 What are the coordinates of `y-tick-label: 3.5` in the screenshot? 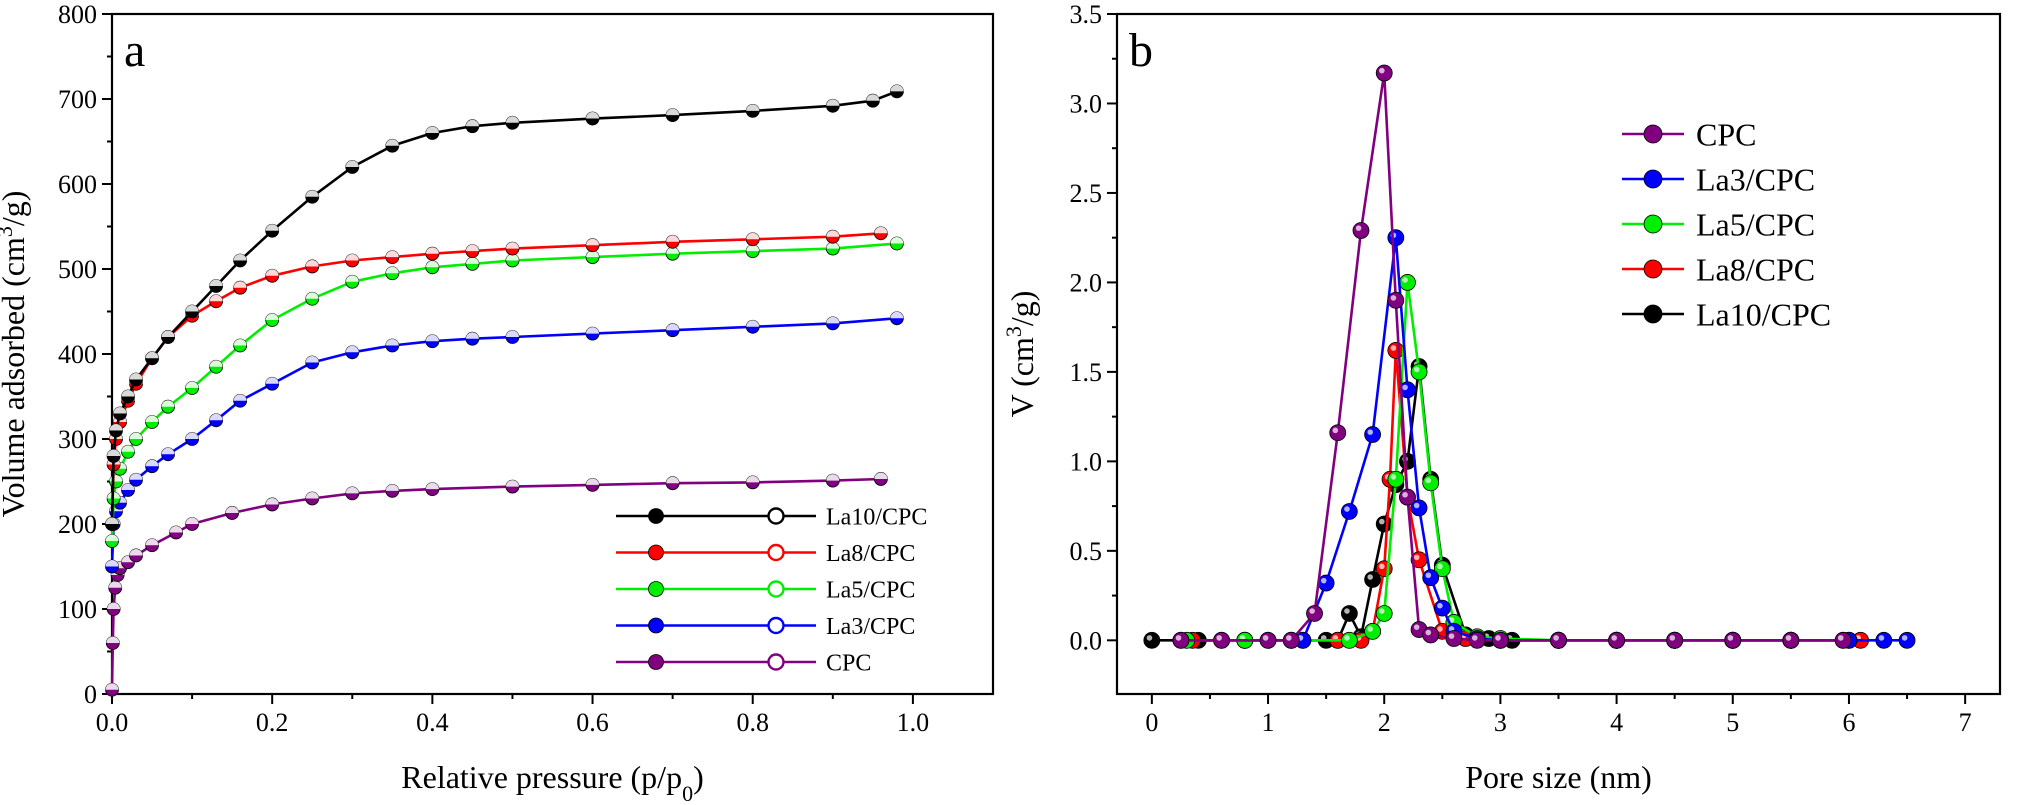 It's located at (1086, 14).